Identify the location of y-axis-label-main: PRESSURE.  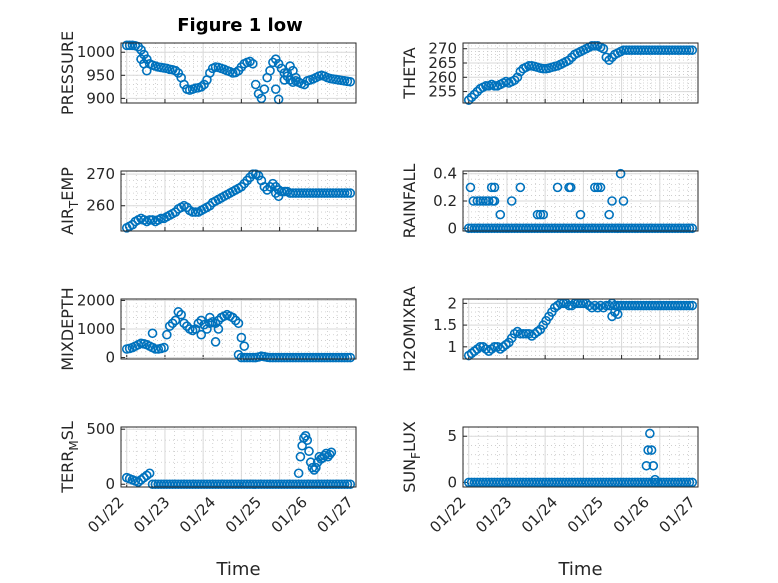
(67, 73).